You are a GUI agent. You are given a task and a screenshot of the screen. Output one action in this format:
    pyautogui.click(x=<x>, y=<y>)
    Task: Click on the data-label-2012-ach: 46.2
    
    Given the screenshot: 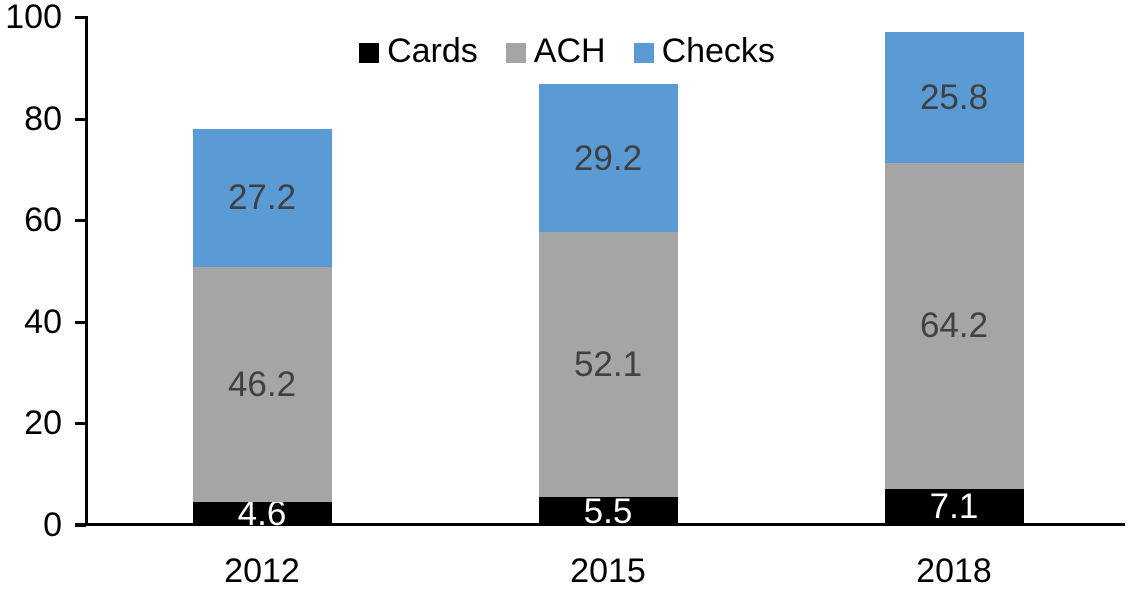 What is the action you would take?
    pyautogui.click(x=262, y=384)
    